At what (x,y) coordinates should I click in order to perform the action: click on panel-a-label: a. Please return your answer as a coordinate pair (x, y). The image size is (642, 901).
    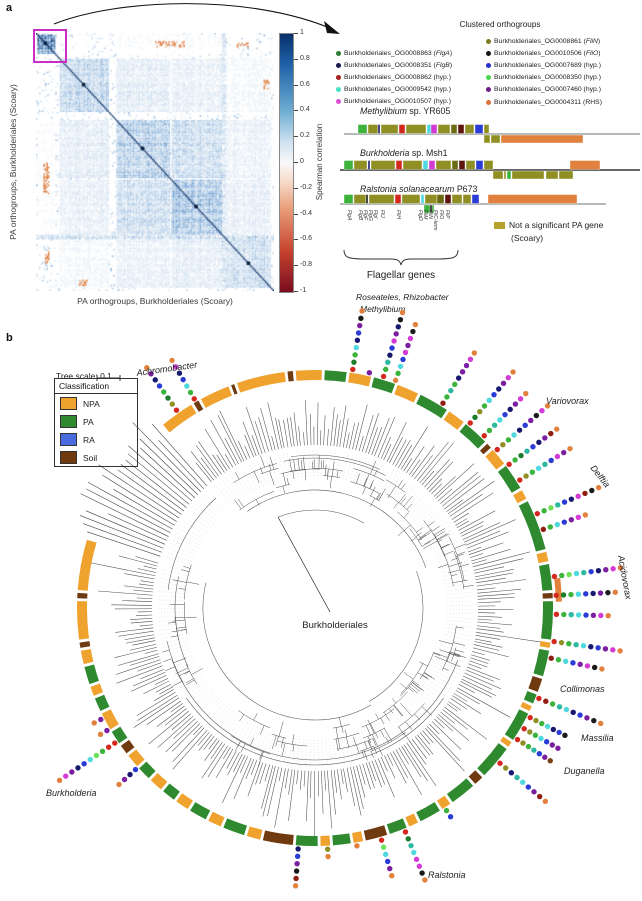
    Looking at the image, I should click on (9, 8).